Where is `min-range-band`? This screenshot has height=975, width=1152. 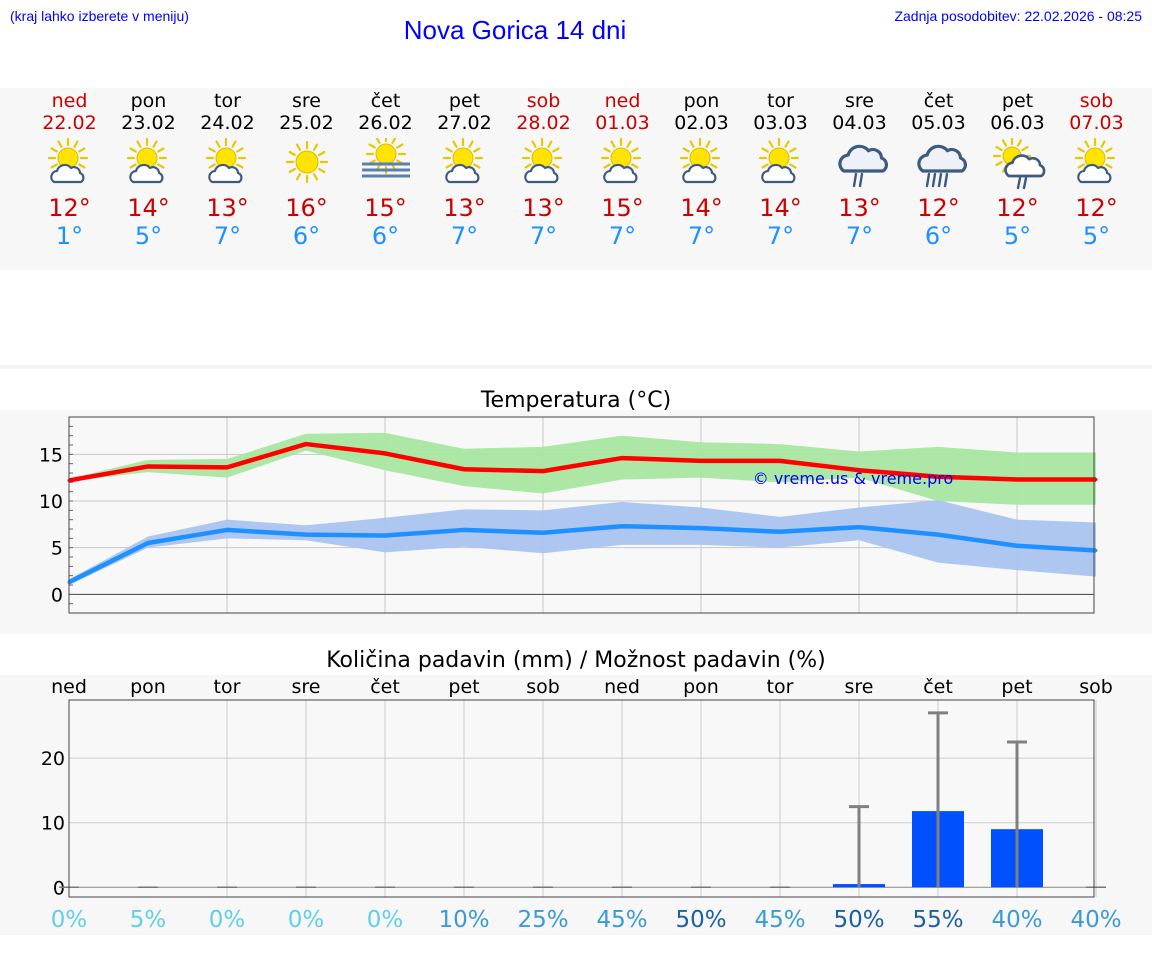 min-range-band is located at coordinates (582, 542).